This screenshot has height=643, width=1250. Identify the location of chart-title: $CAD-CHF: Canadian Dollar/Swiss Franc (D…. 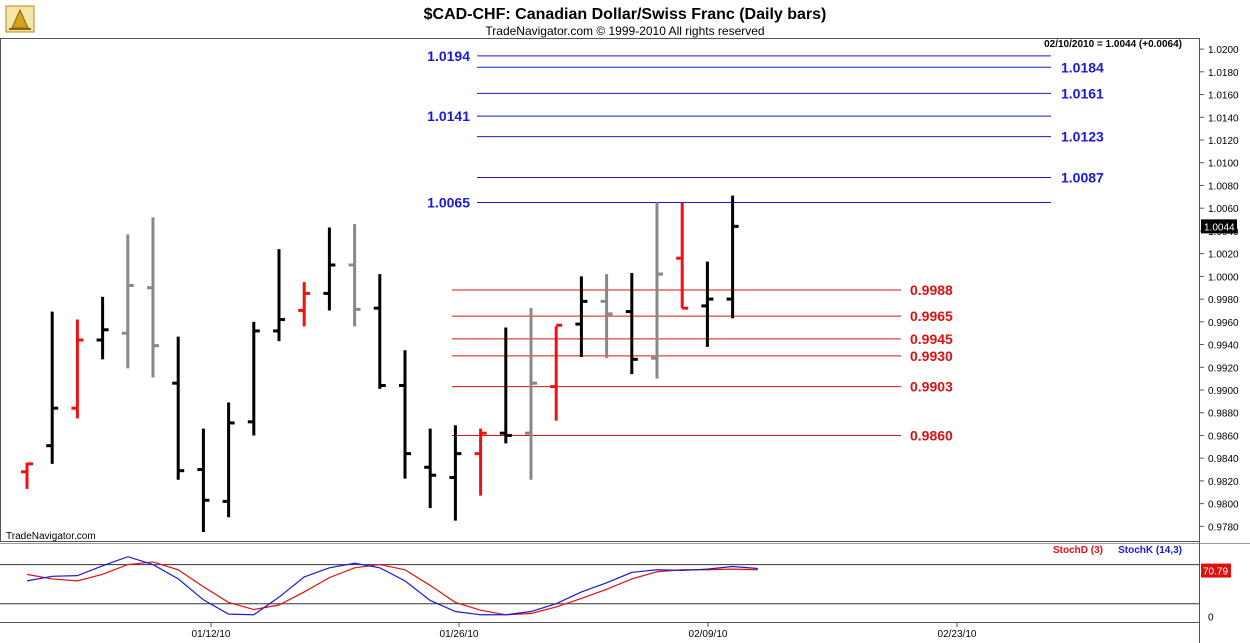
(625, 14).